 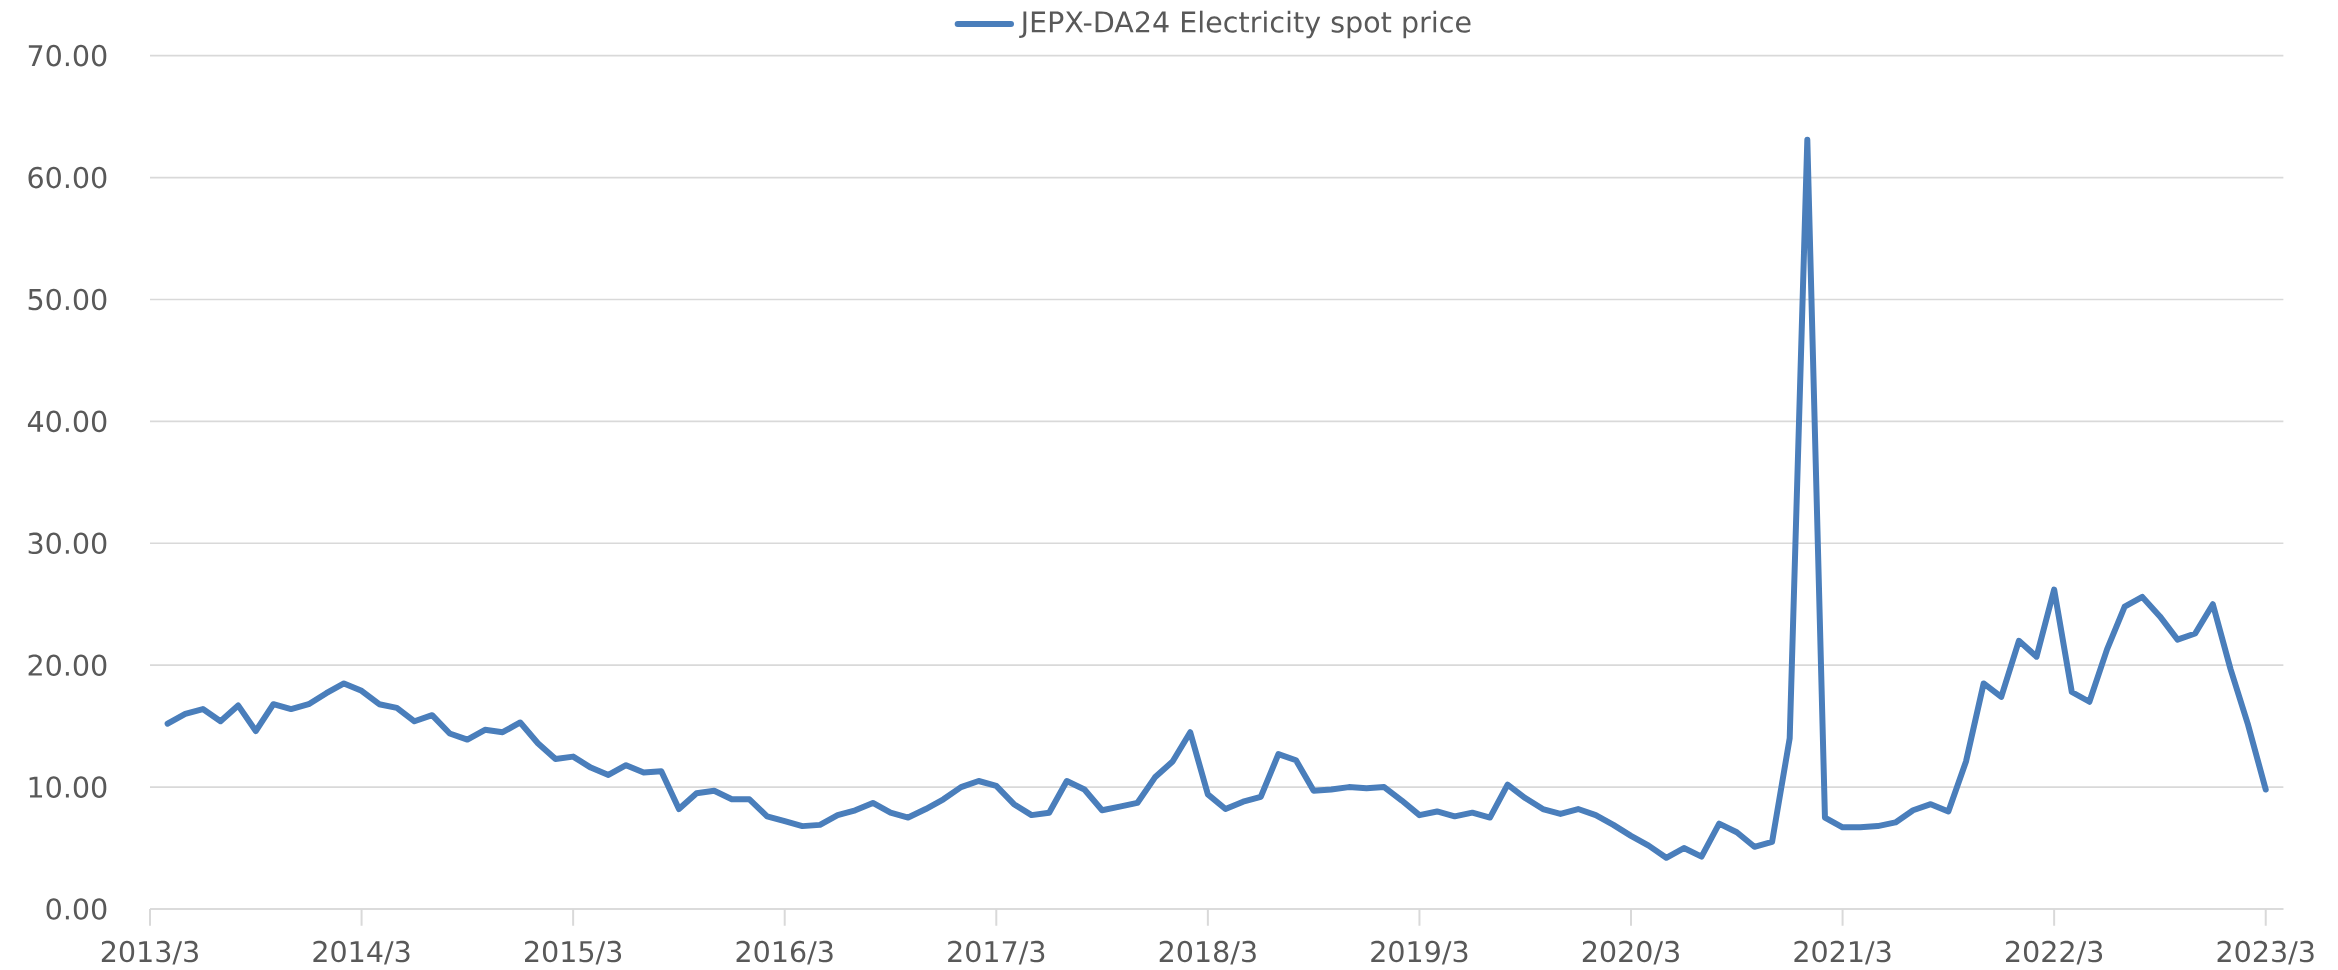 What do you see at coordinates (1419, 952) in the screenshot?
I see `x-tick-label: 2019/3` at bounding box center [1419, 952].